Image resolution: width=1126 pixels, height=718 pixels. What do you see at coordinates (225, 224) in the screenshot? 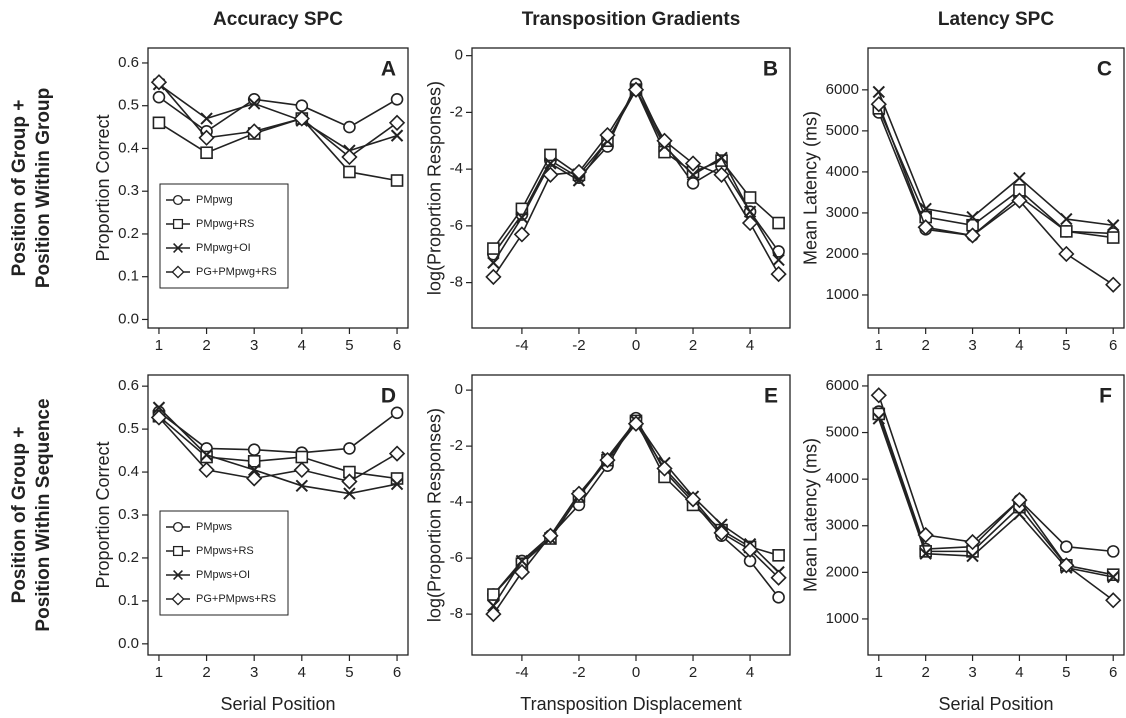
I see `legend-label: PMpwg+RS` at bounding box center [225, 224].